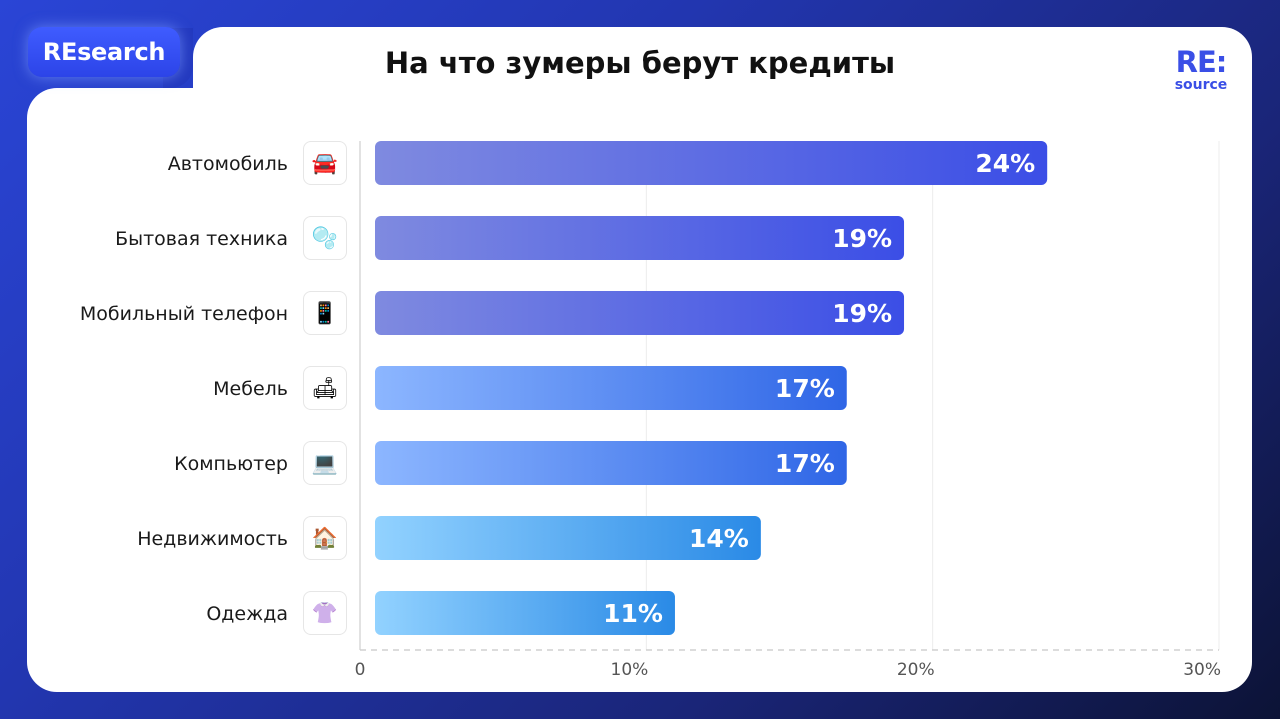 Image resolution: width=1280 pixels, height=719 pixels. I want to click on chart-card-header, so click(722, 87).